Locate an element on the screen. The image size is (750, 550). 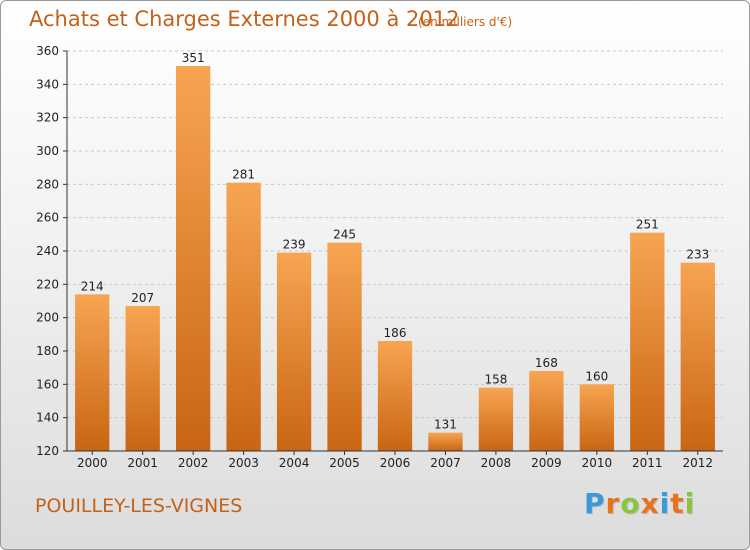
bar-2011 is located at coordinates (647, 341).